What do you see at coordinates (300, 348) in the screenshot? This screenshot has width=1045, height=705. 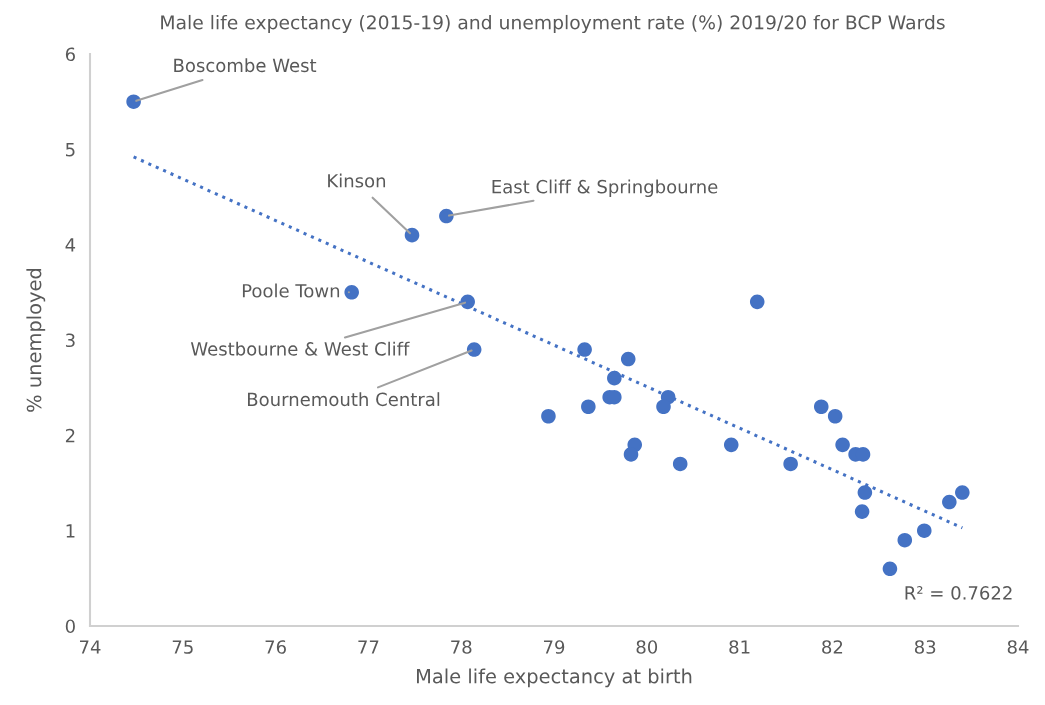 I see `annotation: Westbourne & West Cliff` at bounding box center [300, 348].